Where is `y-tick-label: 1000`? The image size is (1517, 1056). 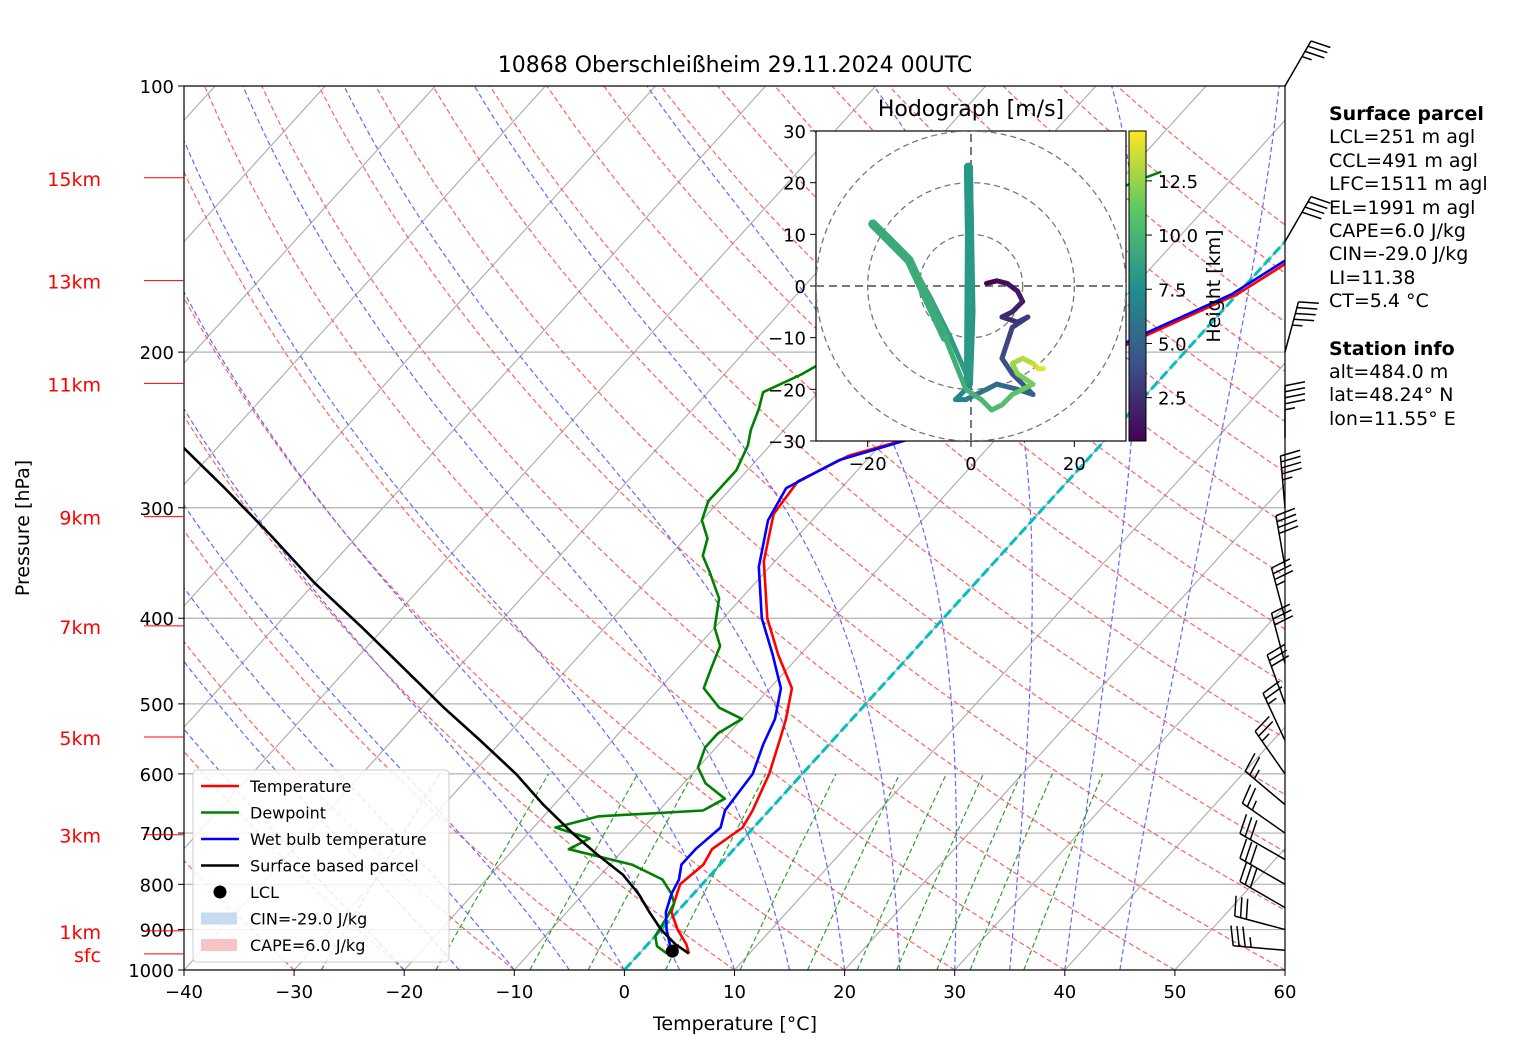 y-tick-label: 1000 is located at coordinates (151, 971).